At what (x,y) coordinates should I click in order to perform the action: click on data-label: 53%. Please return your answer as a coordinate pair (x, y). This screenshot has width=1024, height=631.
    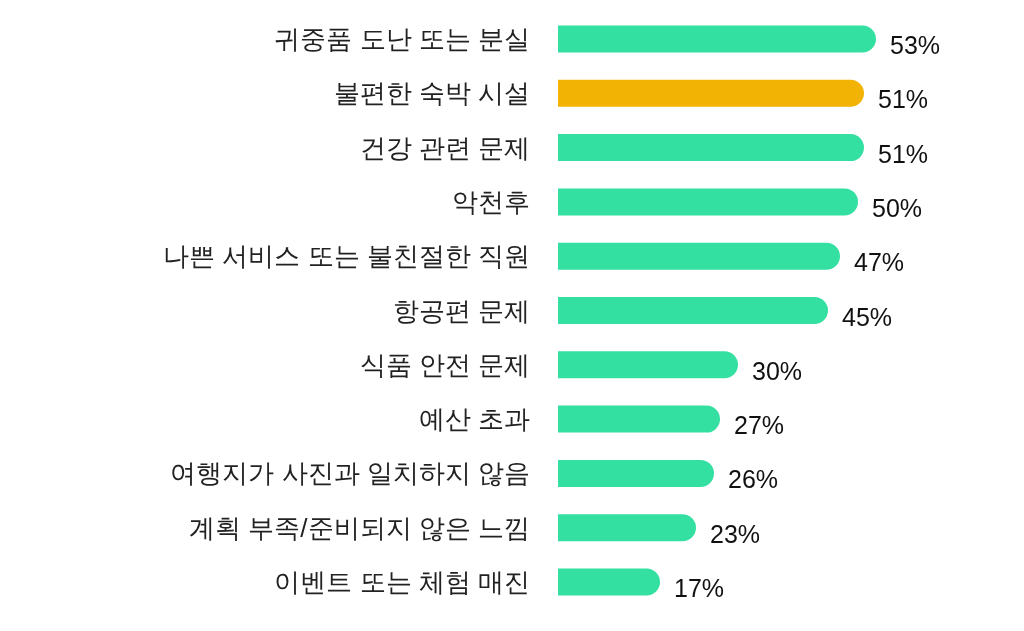
    Looking at the image, I should click on (915, 45).